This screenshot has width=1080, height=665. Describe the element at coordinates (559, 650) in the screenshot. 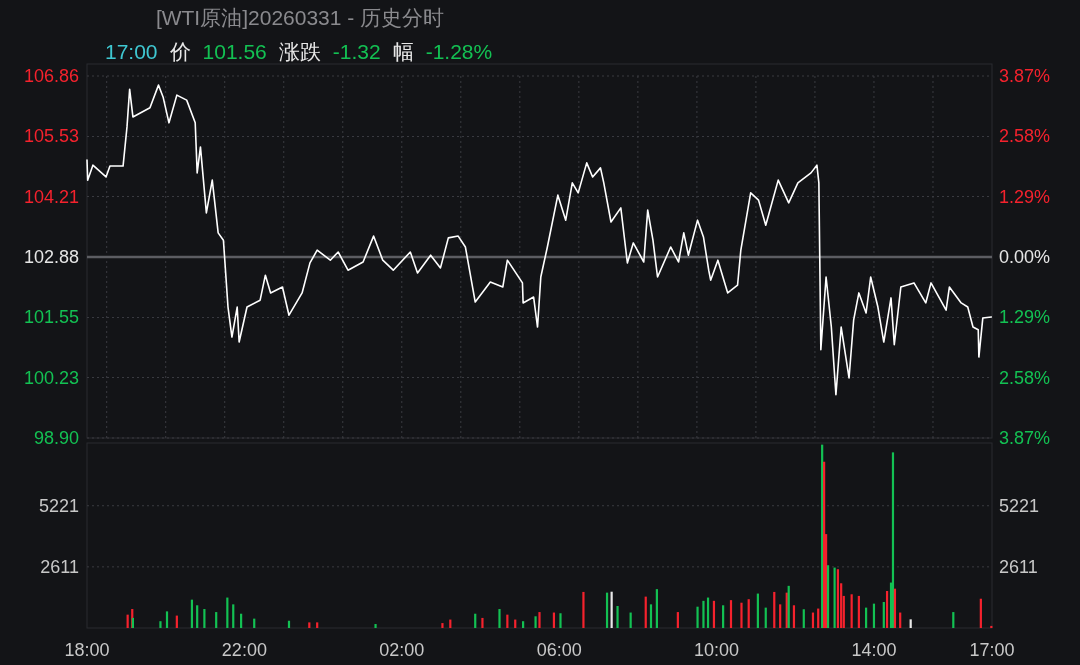

I see `x-tick-label: 06:00` at that location.